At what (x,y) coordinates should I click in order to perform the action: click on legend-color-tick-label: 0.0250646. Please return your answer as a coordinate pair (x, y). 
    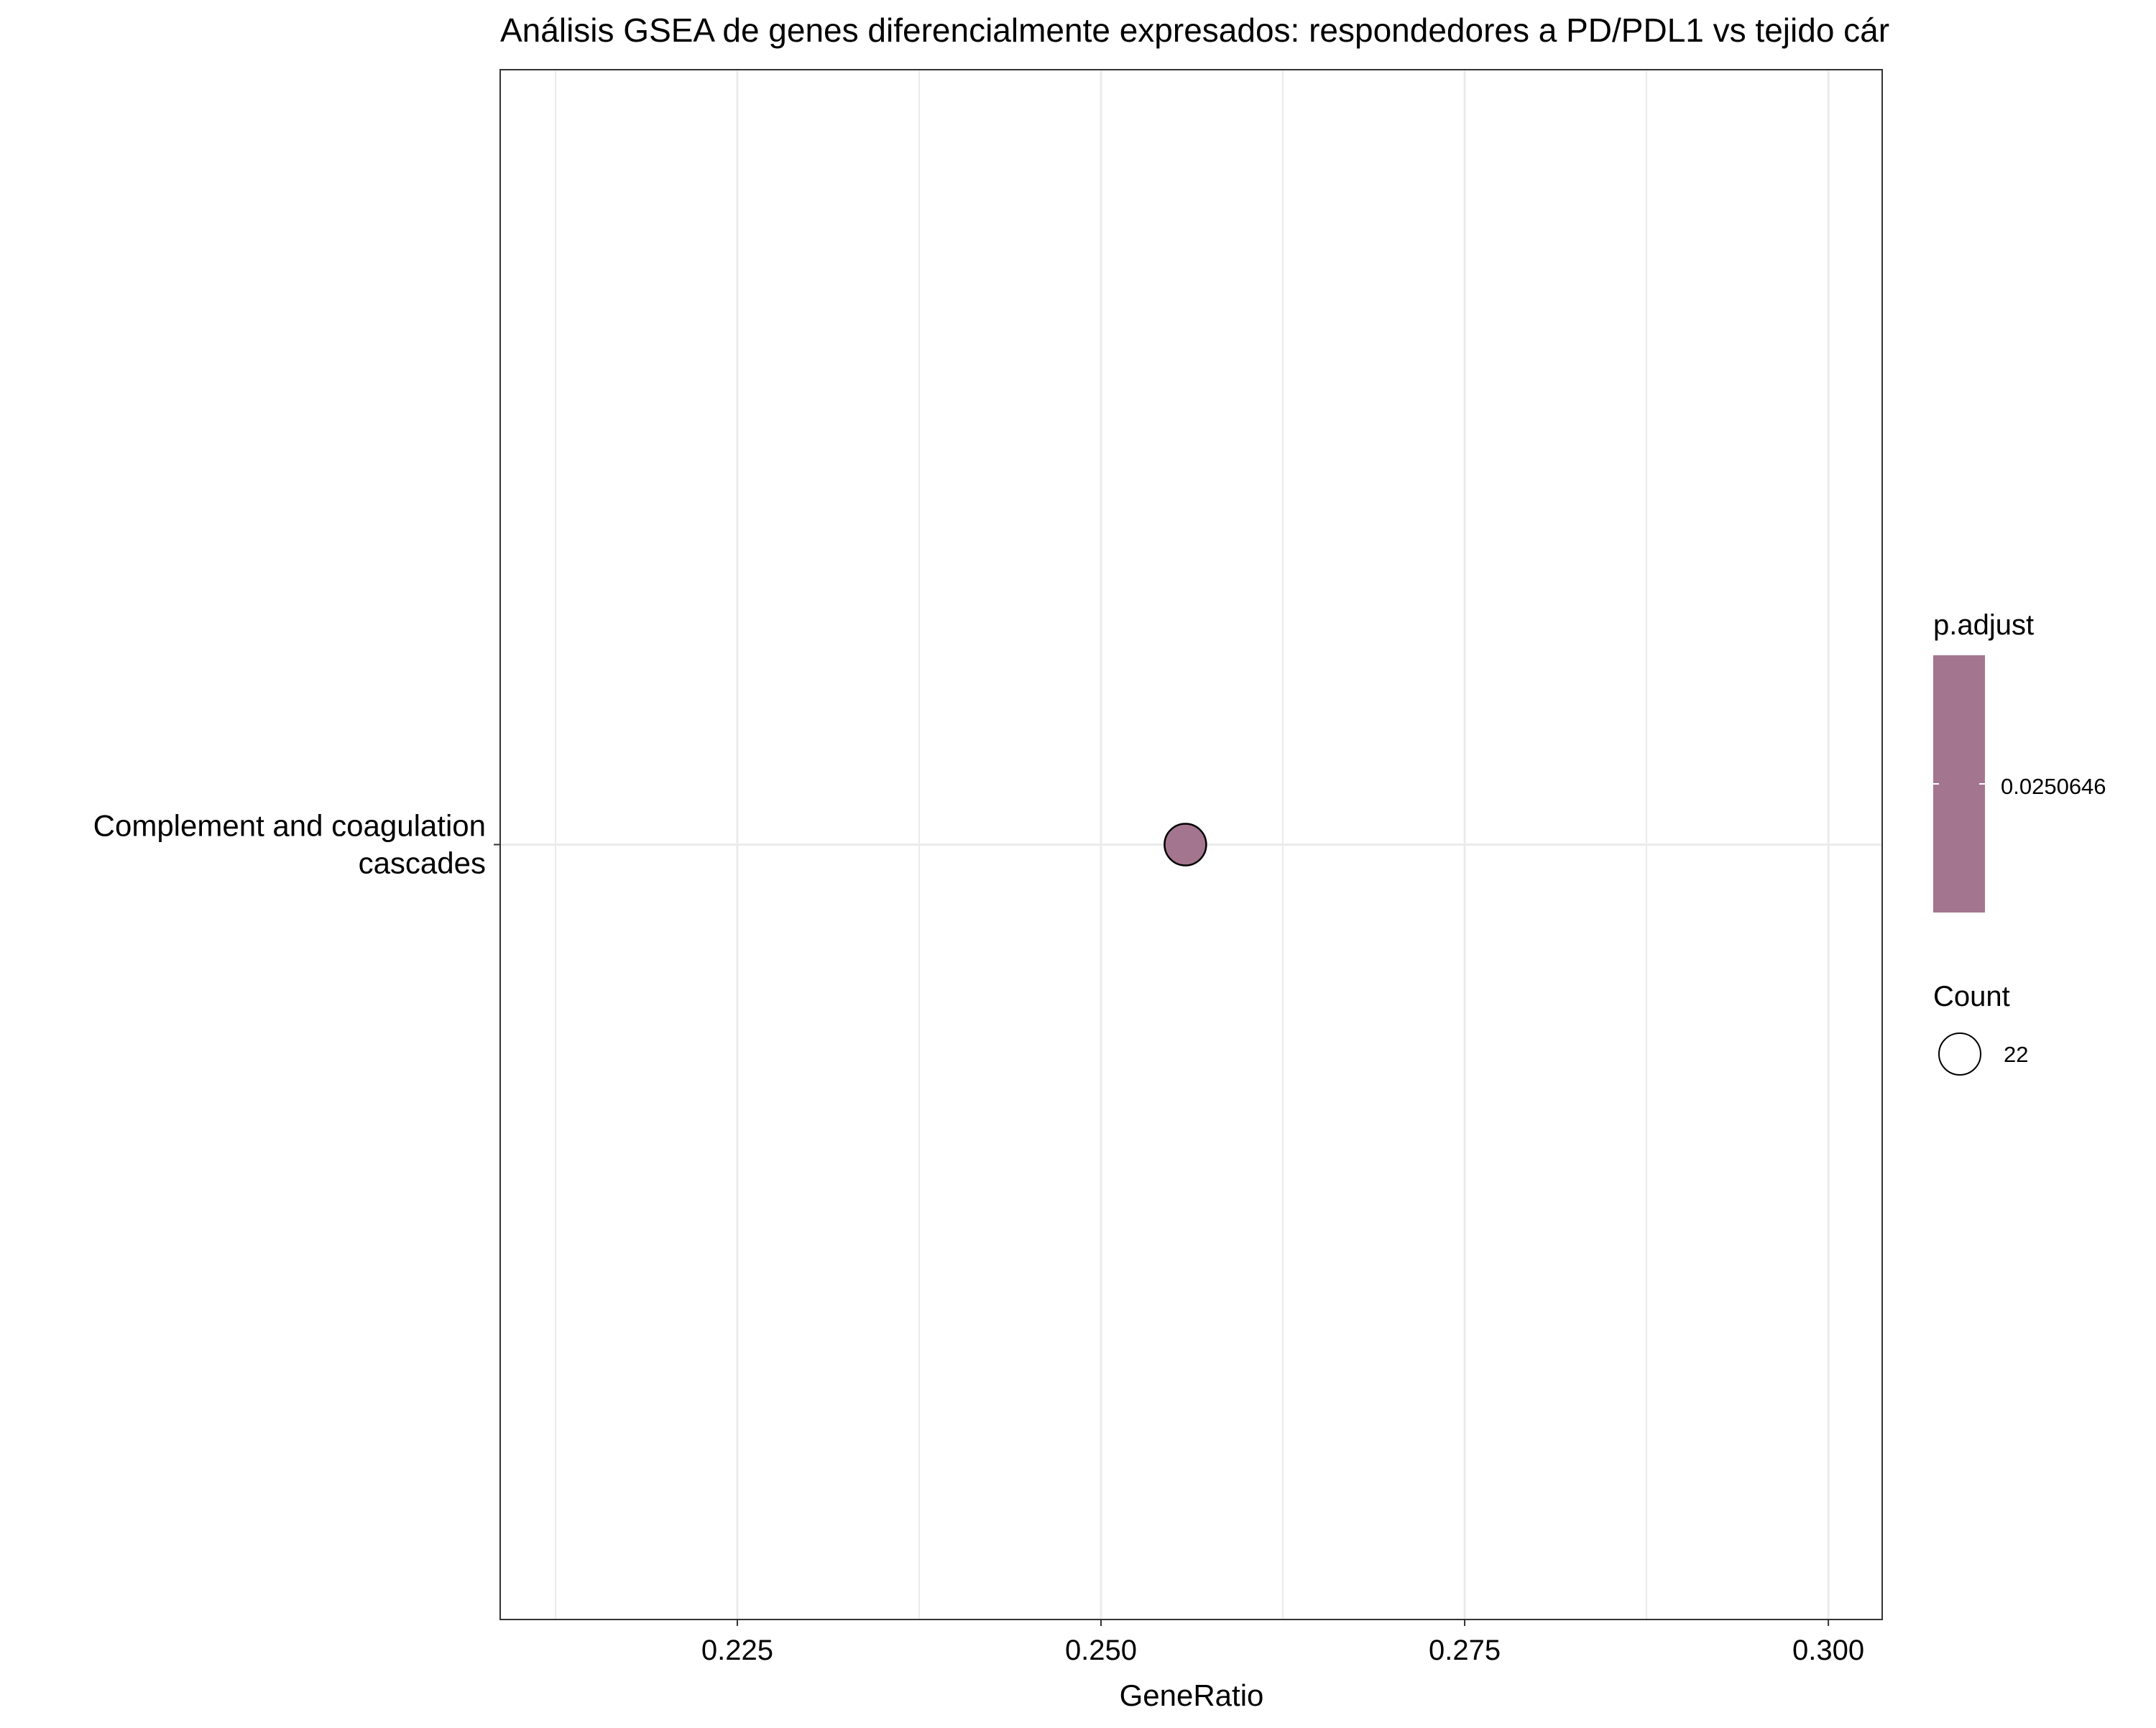
    Looking at the image, I should click on (2053, 786).